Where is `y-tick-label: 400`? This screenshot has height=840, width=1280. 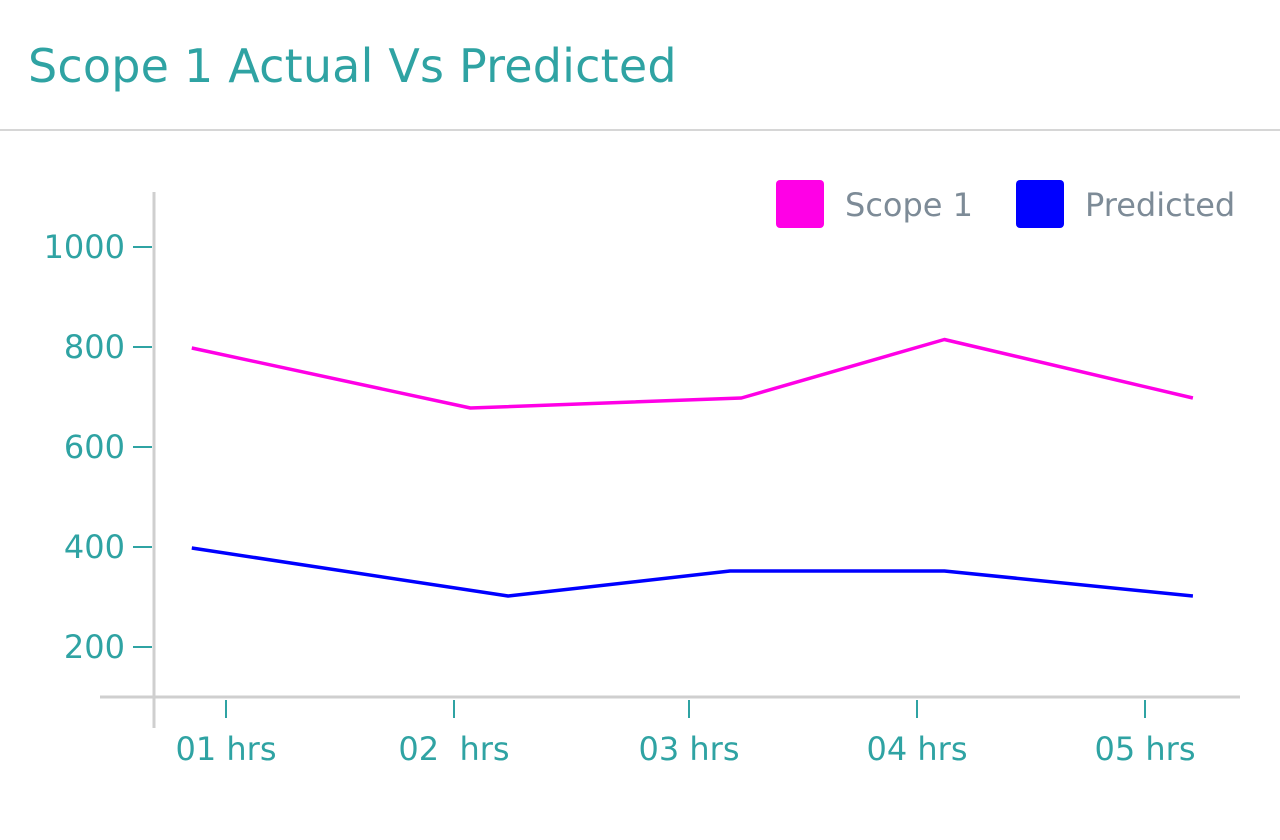 y-tick-label: 400 is located at coordinates (94, 547).